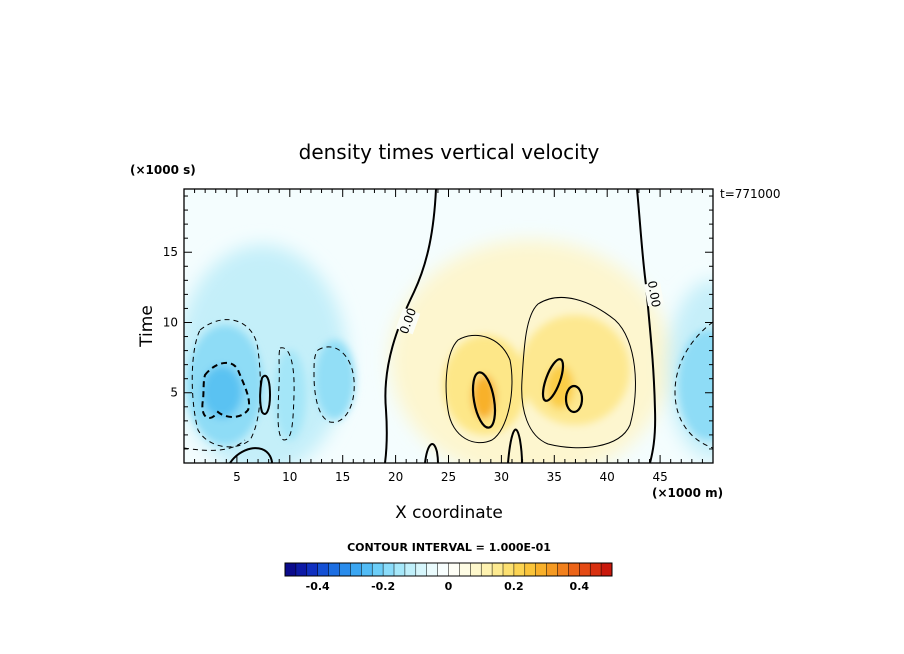 The height and width of the screenshot is (654, 904). What do you see at coordinates (163, 170) in the screenshot?
I see `y-unit-label: (×1000 s)` at bounding box center [163, 170].